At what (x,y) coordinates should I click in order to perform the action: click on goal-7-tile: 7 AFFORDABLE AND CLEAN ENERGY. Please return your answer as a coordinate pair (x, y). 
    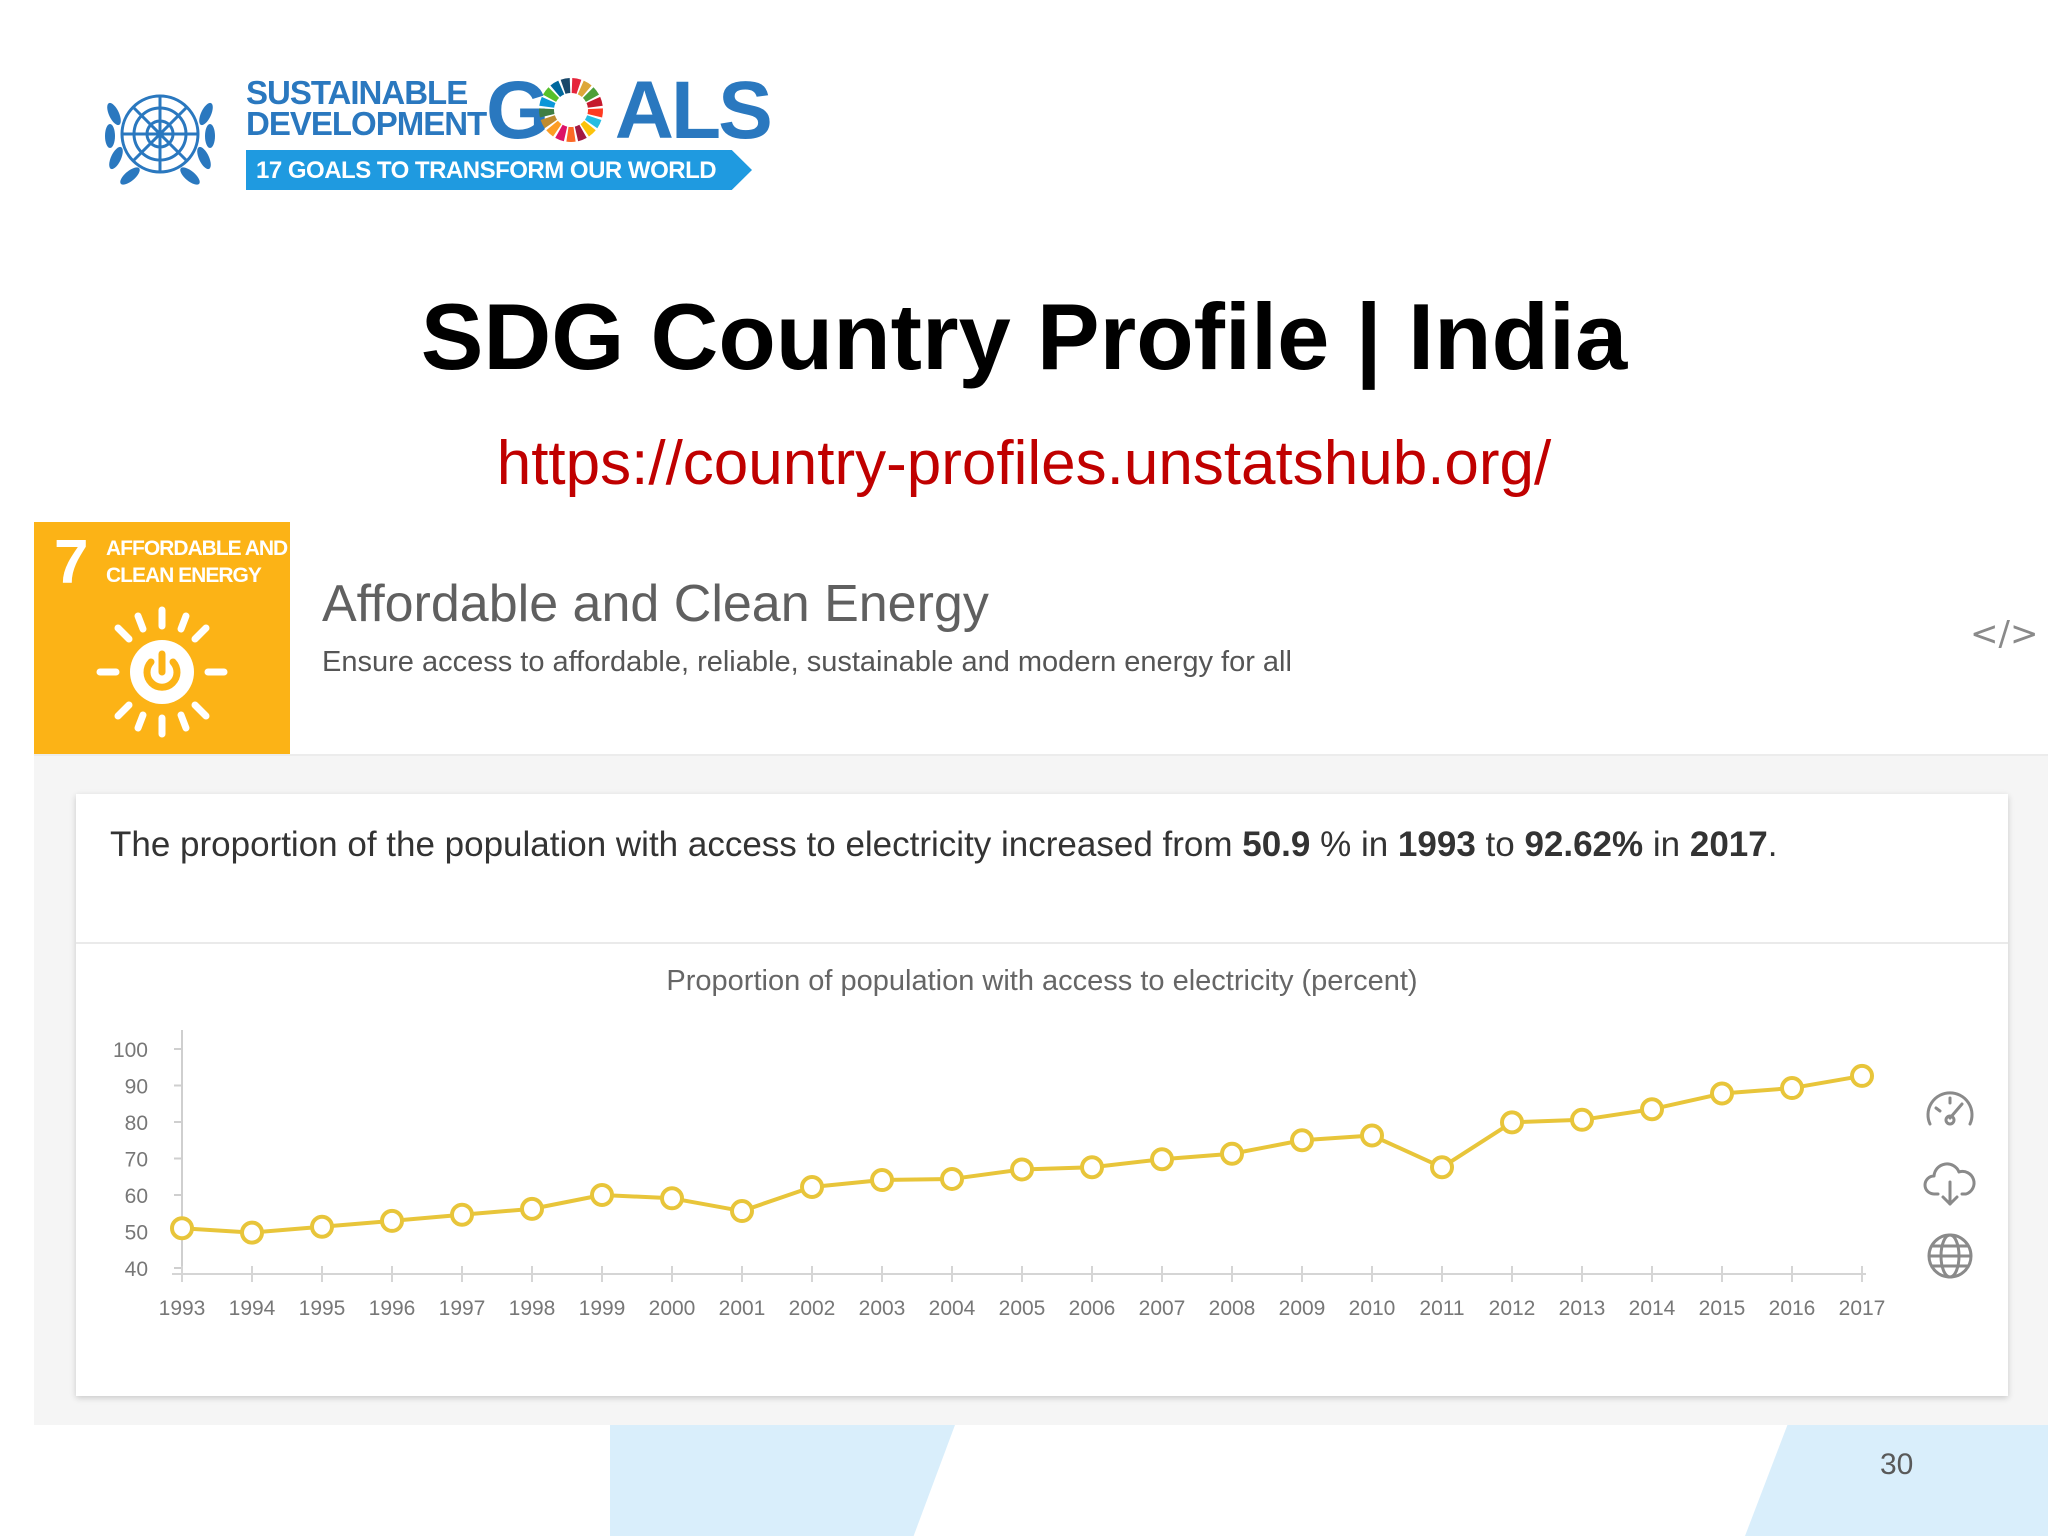
    Looking at the image, I should click on (162, 638).